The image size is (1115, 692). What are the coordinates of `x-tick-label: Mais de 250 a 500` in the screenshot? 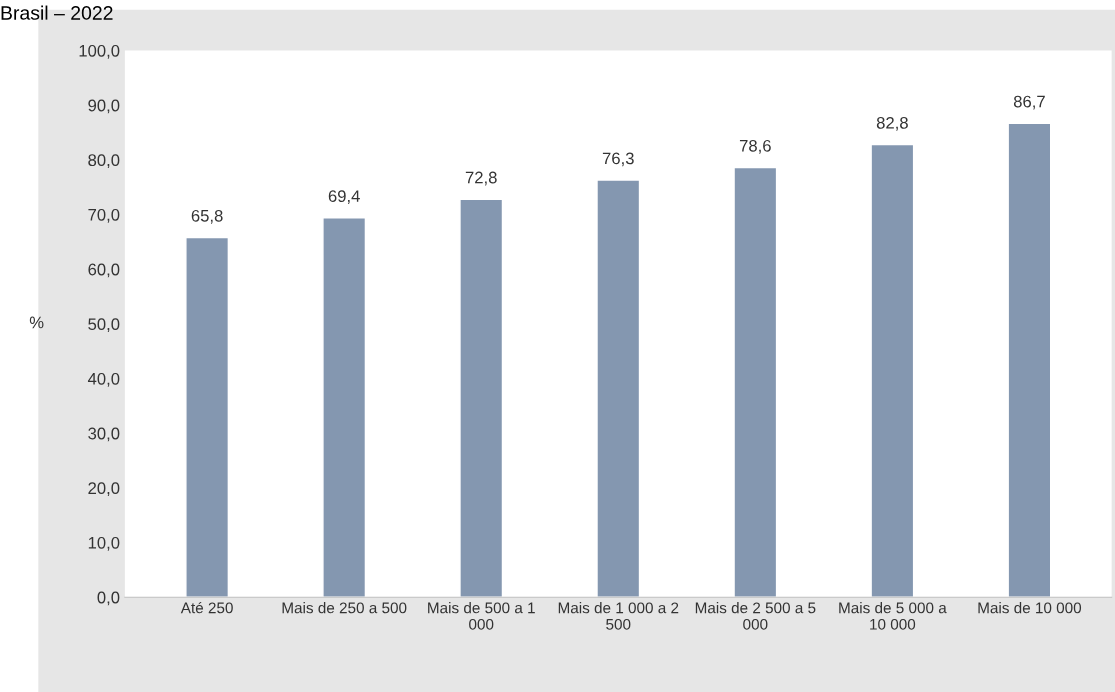 It's located at (344, 608).